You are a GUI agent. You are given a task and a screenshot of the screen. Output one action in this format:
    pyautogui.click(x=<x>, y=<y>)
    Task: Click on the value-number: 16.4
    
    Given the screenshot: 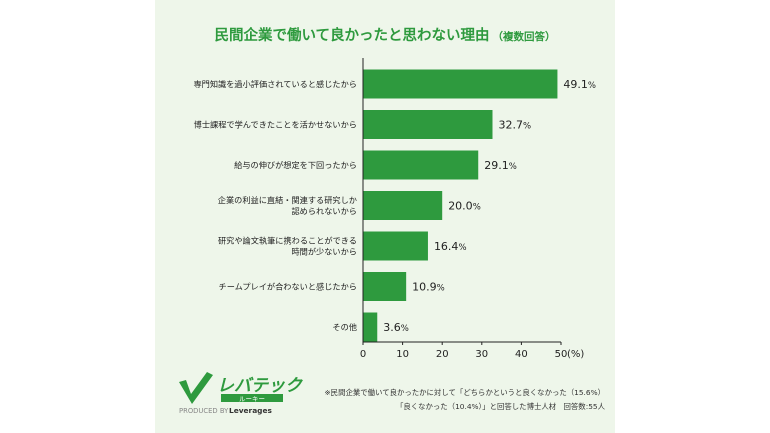 What is the action you would take?
    pyautogui.click(x=446, y=246)
    